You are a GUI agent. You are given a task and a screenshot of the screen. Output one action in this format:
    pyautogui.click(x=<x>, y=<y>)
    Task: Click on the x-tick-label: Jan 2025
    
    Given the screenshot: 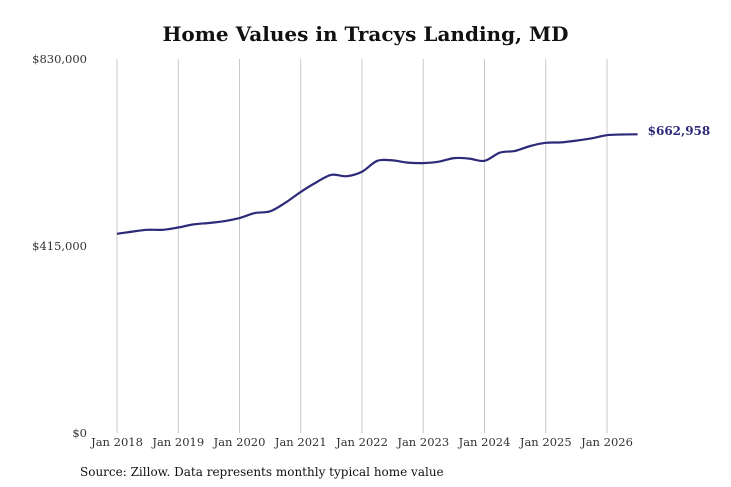 What is the action you would take?
    pyautogui.click(x=545, y=442)
    